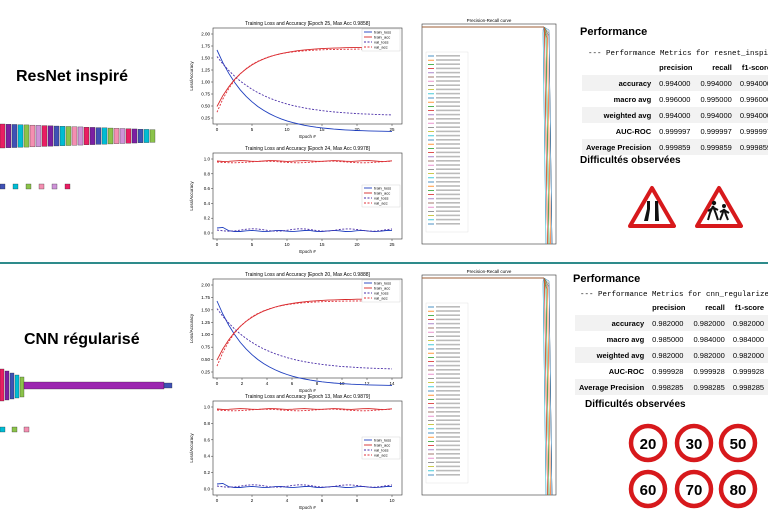  Describe the element at coordinates (382, 32) in the screenshot. I see `resnet-loss-plot-legend-entry: train_loss` at that location.